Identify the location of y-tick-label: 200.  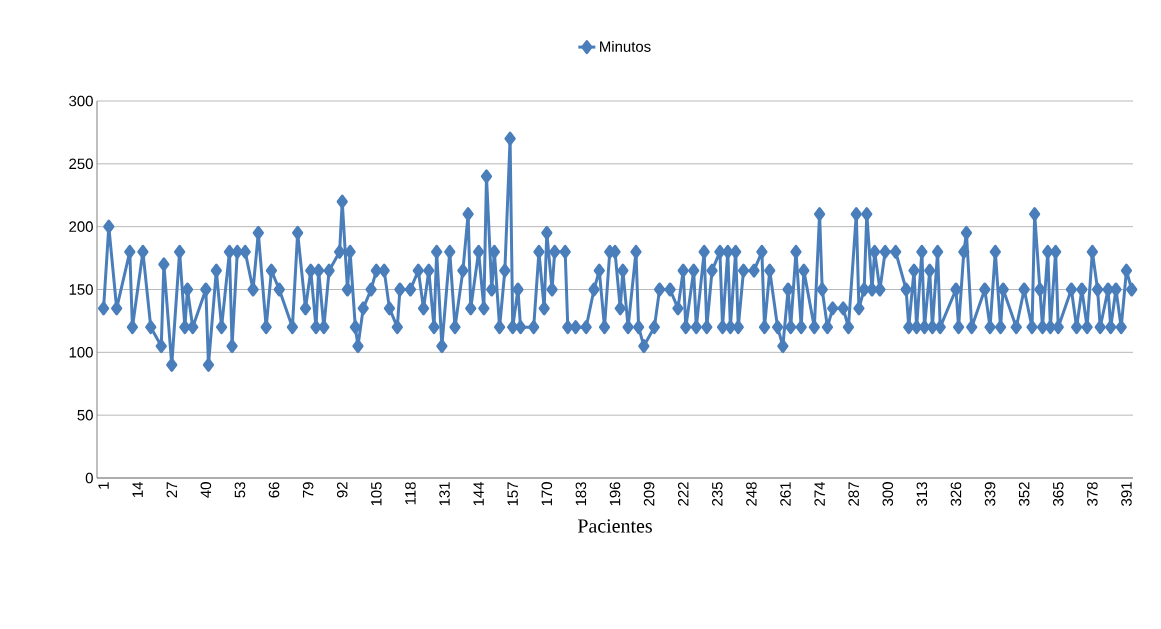
(81, 226).